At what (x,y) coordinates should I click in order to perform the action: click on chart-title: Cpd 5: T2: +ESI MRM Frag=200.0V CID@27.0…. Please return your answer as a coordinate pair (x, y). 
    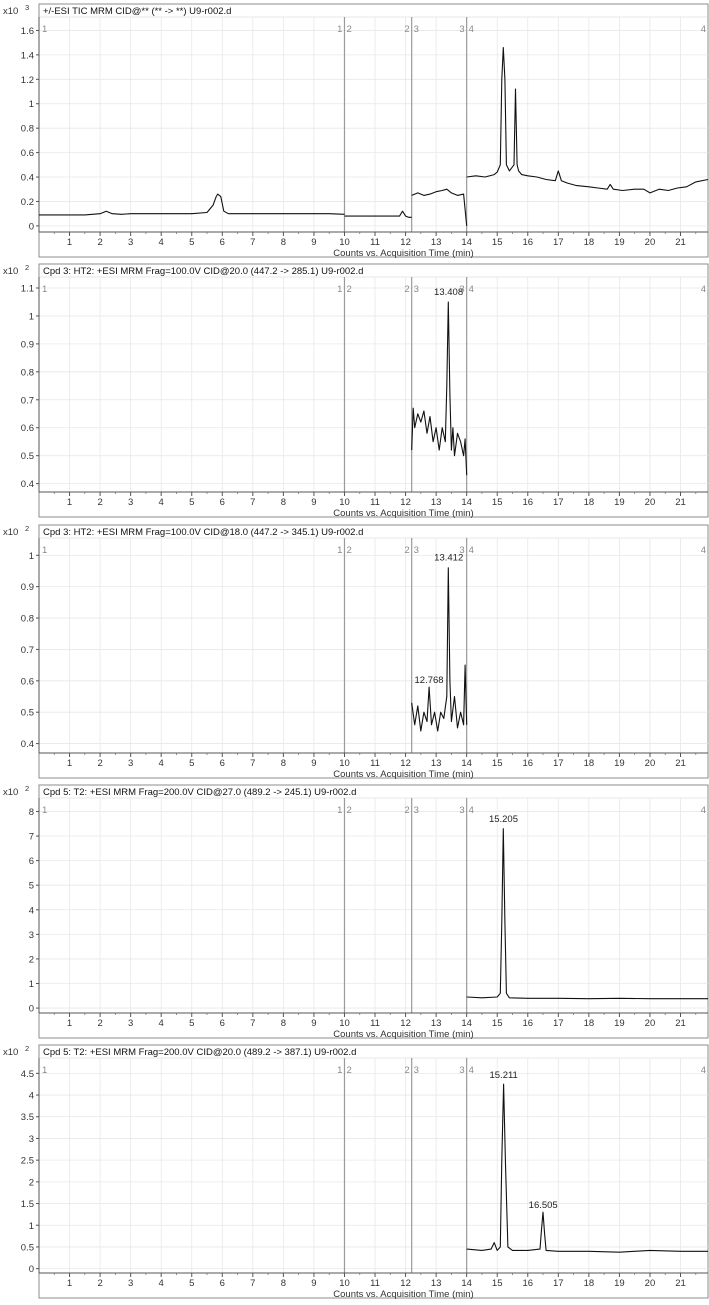
    Looking at the image, I should click on (199, 792).